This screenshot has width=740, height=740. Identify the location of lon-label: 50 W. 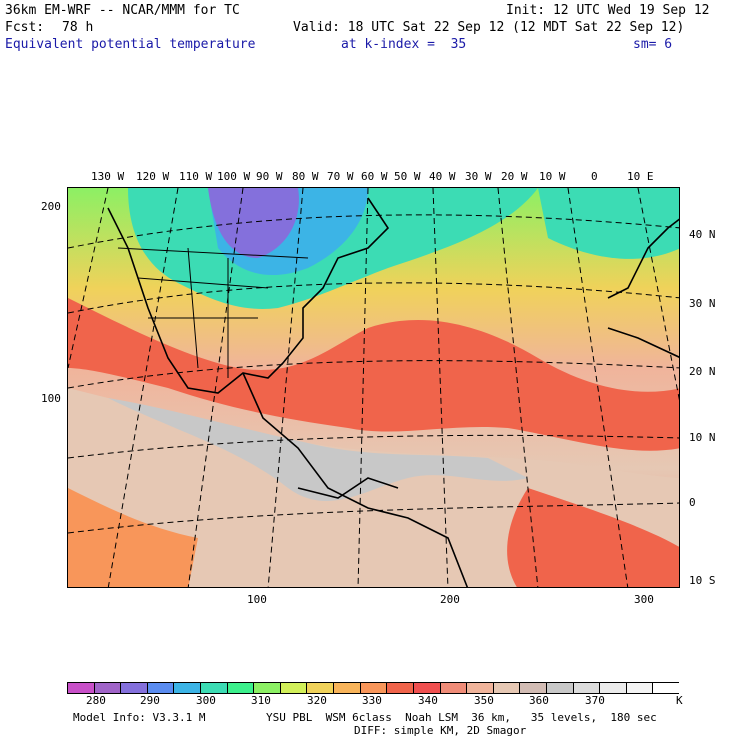
(407, 176).